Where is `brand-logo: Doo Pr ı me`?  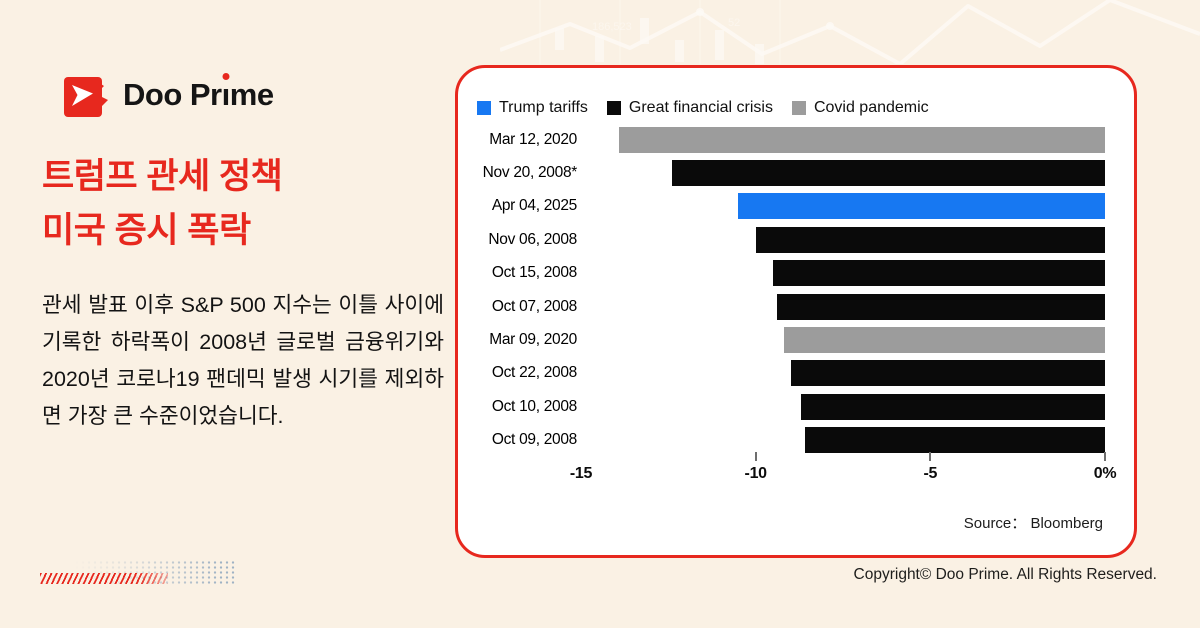 brand-logo: Doo Pr ı me is located at coordinates (169, 97).